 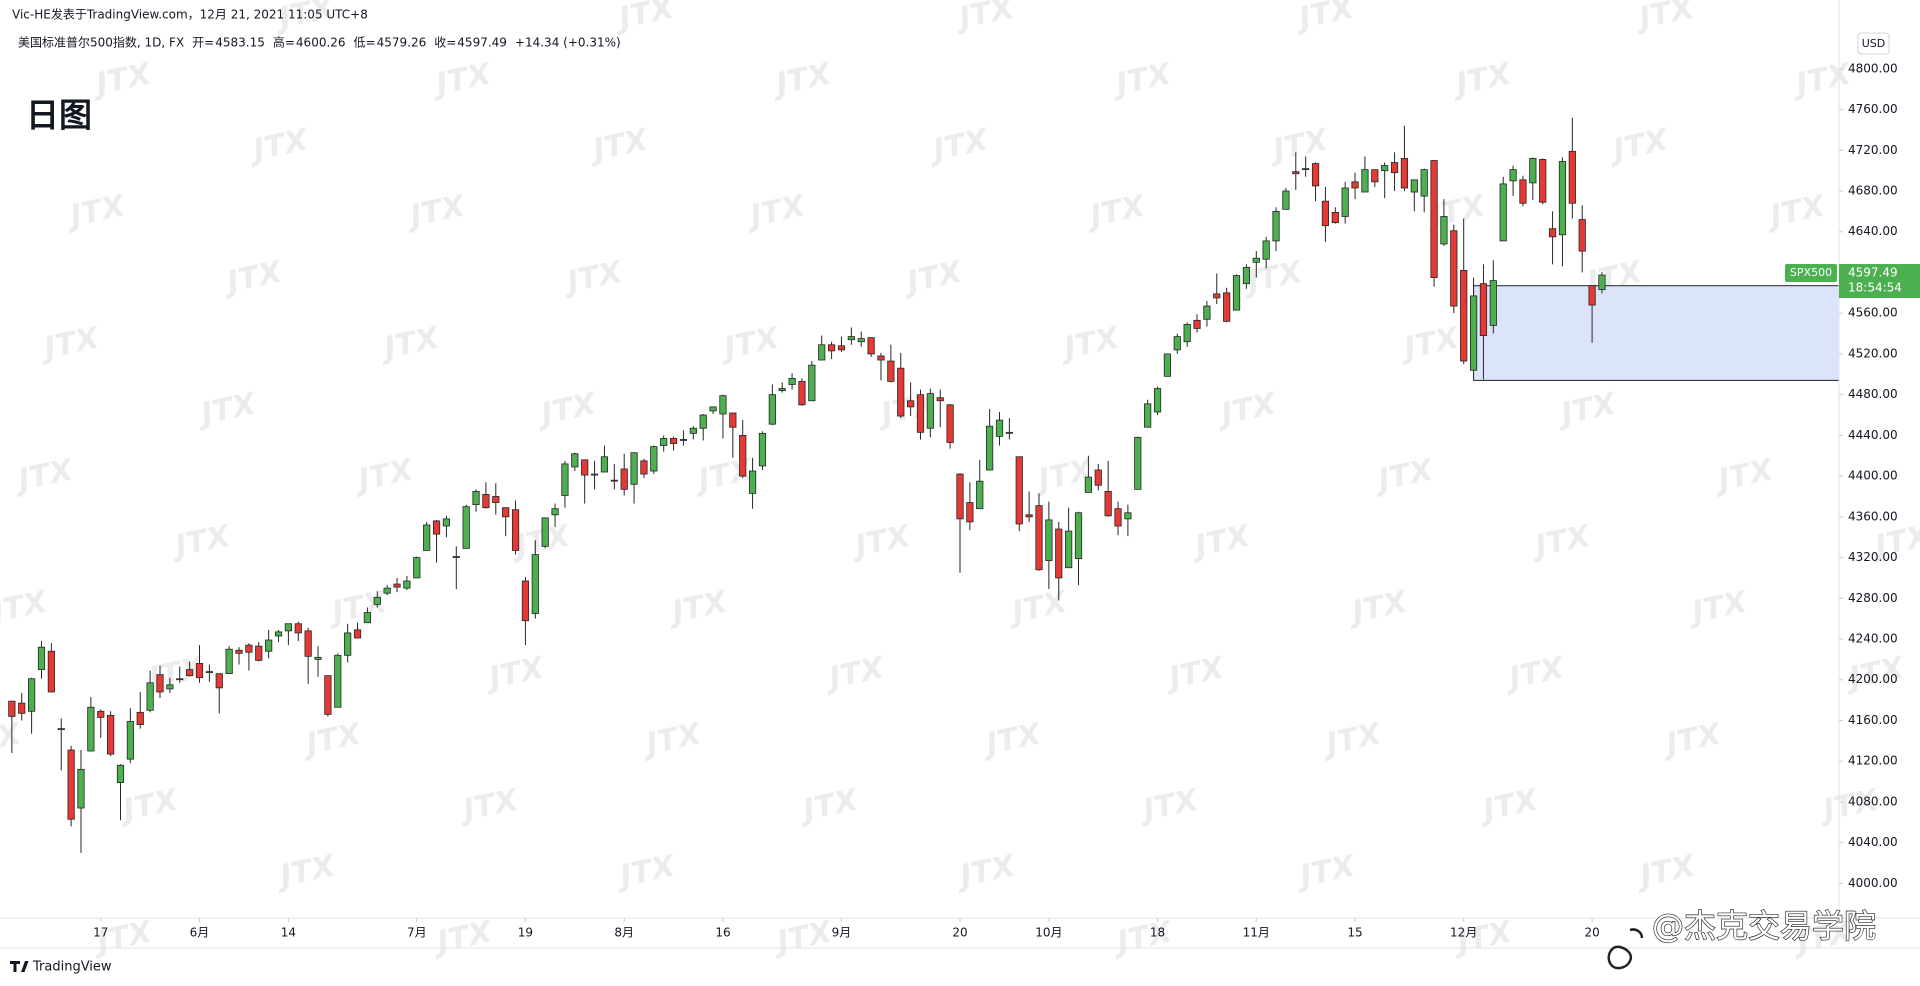 I want to click on countdown-label: 18:54:54, so click(x=1875, y=288).